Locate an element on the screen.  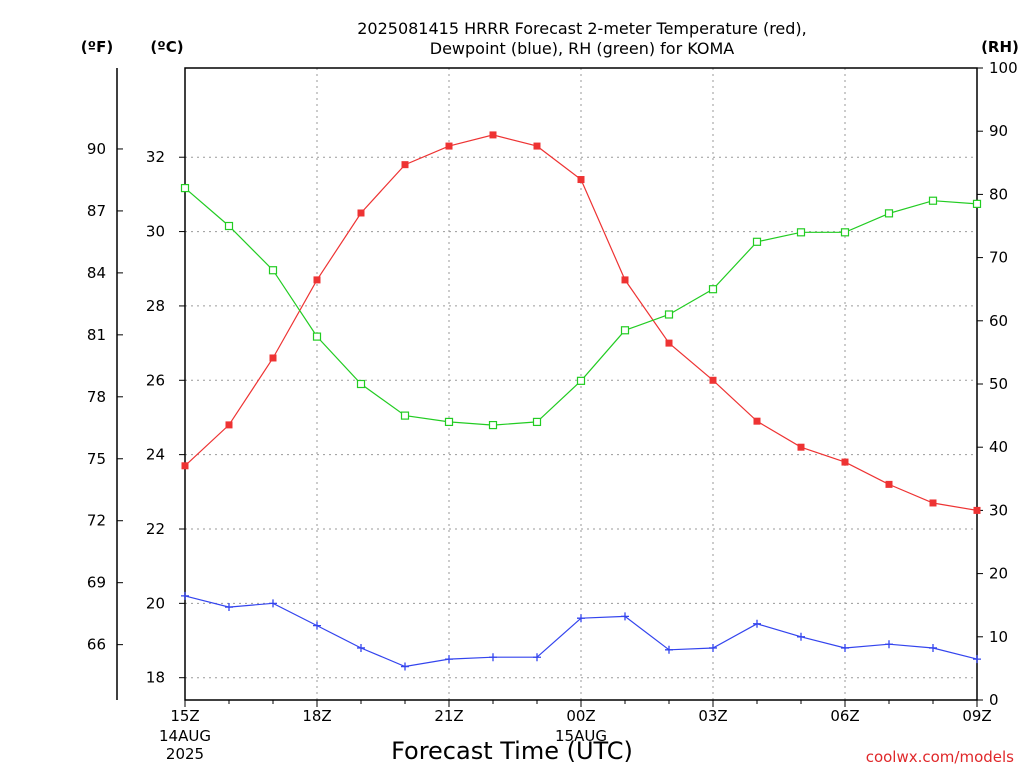
credit-text: coolwx.com/models is located at coordinates (940, 757).